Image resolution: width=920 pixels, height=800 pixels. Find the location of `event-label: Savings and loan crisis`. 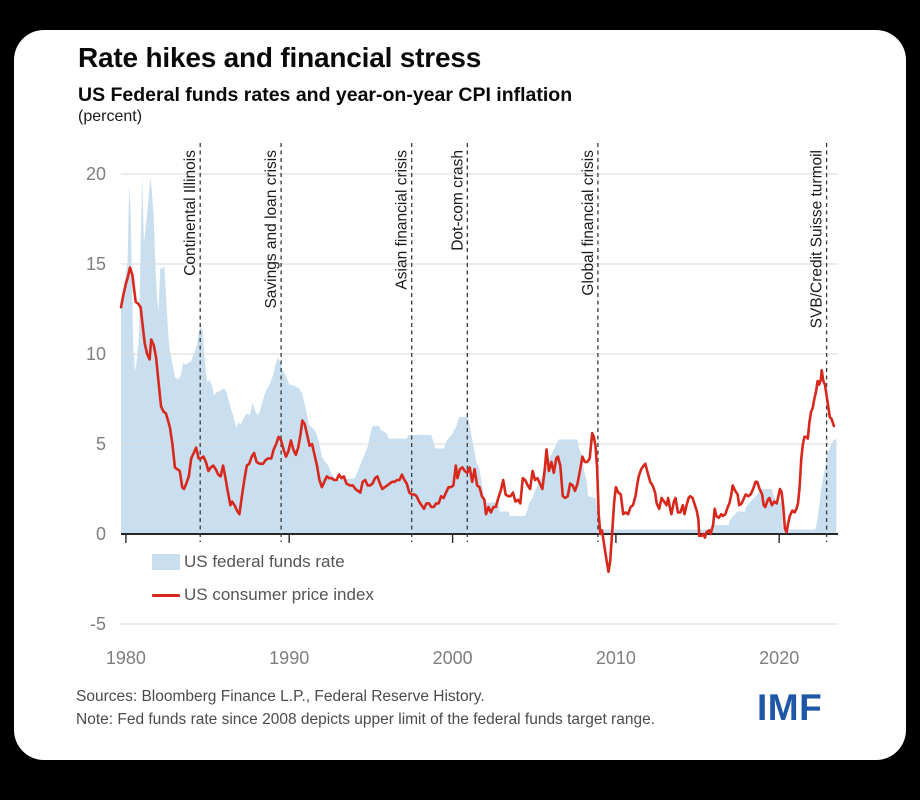

event-label: Savings and loan crisis is located at coordinates (271, 229).